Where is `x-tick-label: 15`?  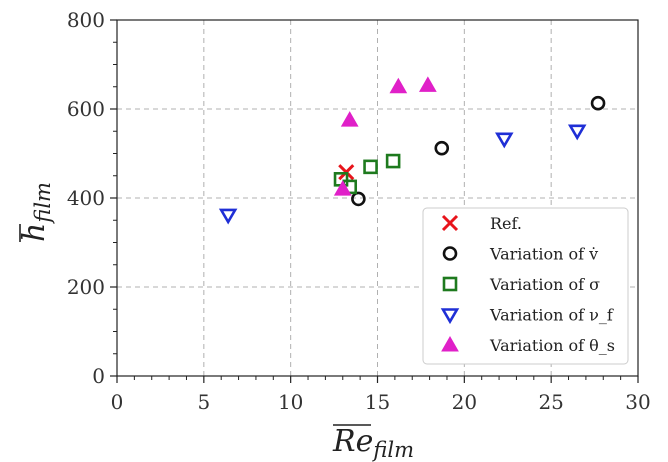 x-tick-label: 15 is located at coordinates (377, 402).